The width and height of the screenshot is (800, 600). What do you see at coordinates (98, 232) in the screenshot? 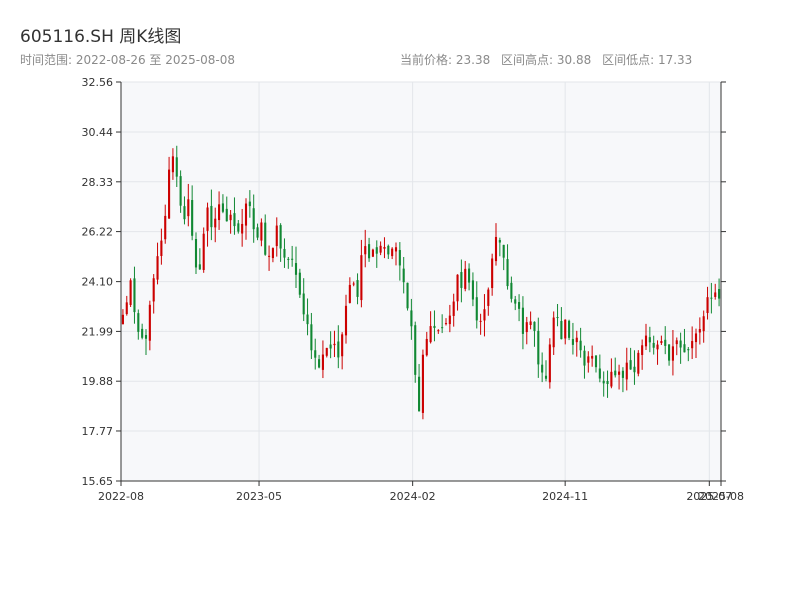
I see `y-tick-label: 26.22` at bounding box center [98, 232].